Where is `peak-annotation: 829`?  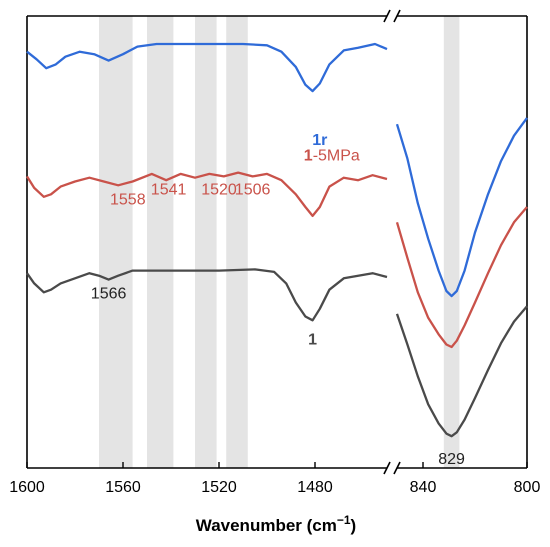 peak-annotation: 829 is located at coordinates (451, 459).